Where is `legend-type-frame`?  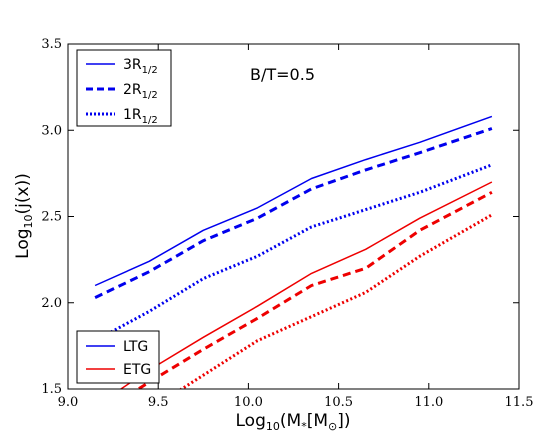 legend-type-frame is located at coordinates (118, 357).